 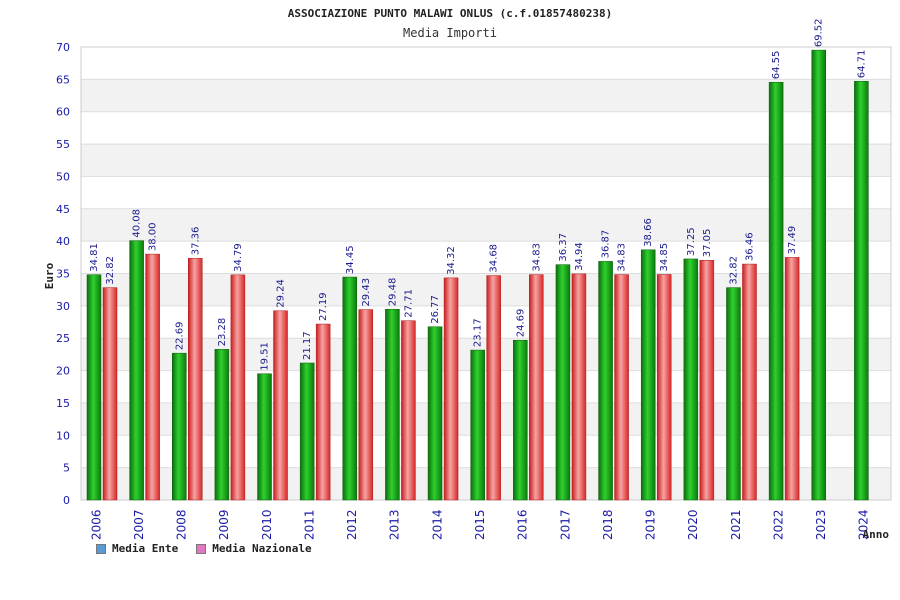 I want to click on x-tick-label: 2015, so click(x=480, y=524).